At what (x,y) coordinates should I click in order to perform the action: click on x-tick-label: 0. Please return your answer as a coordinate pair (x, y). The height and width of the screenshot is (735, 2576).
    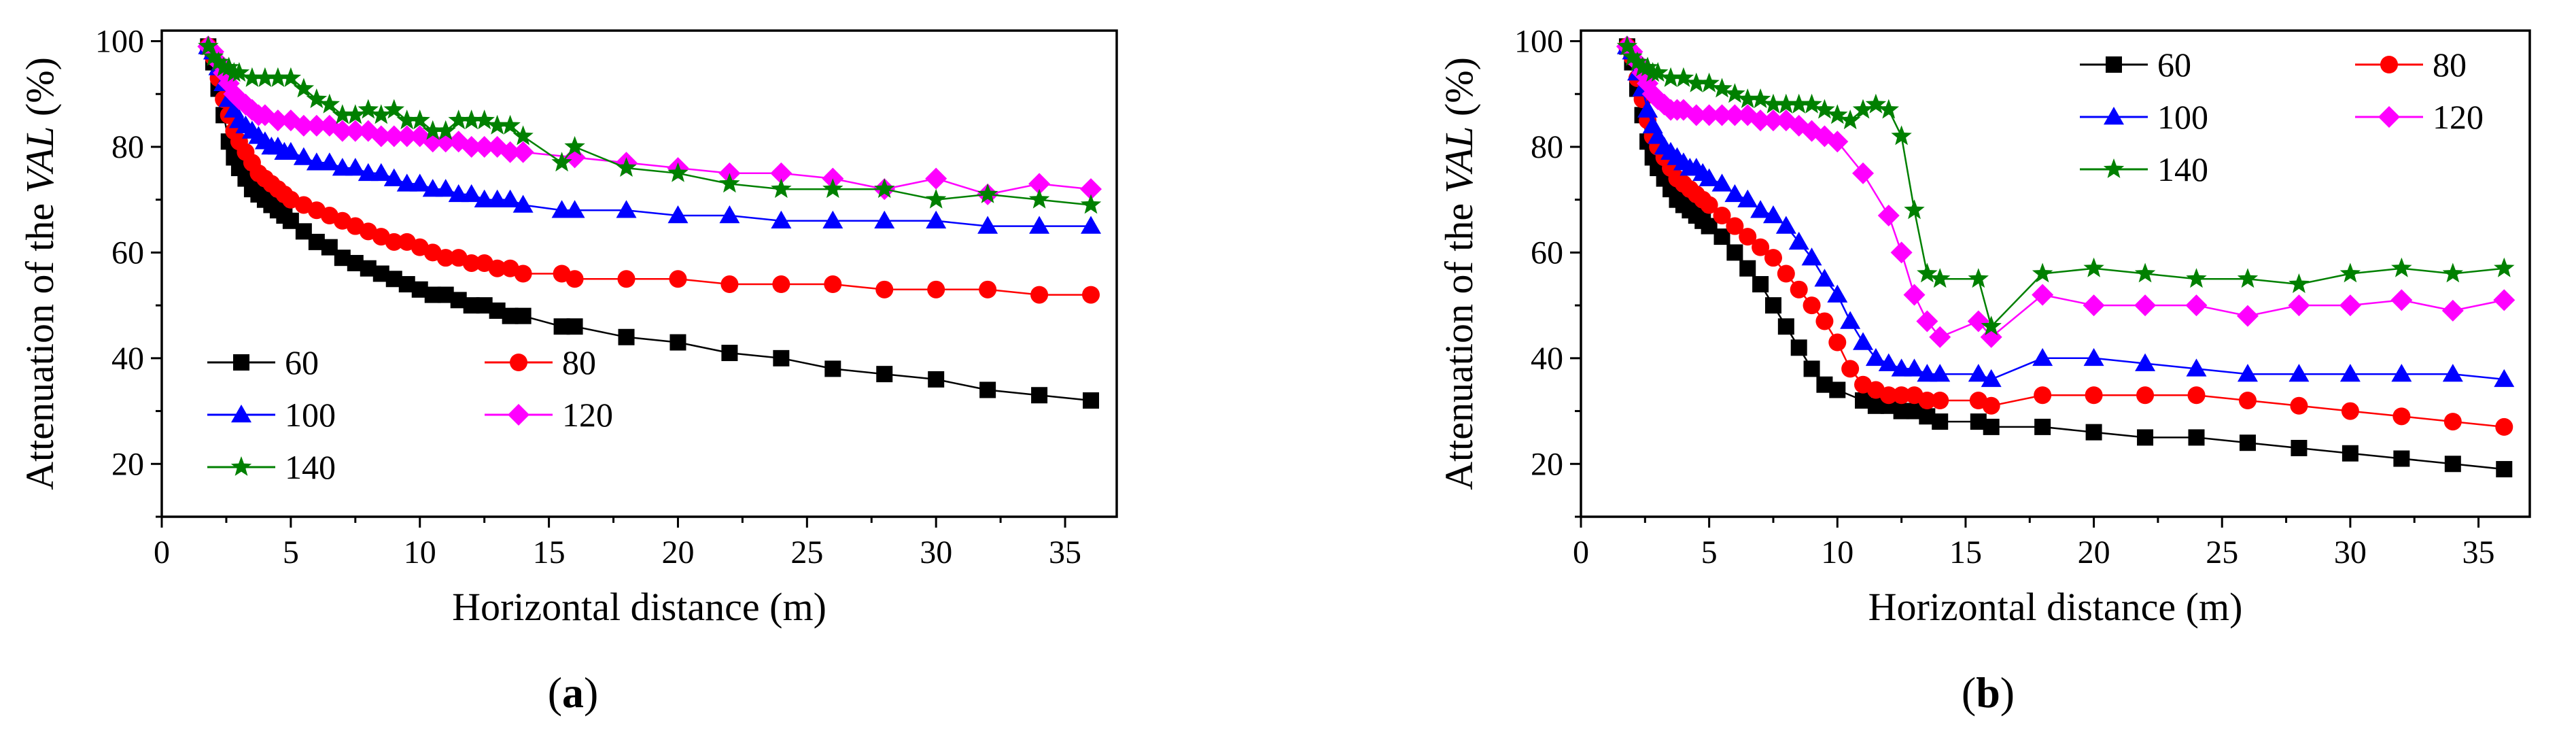
    Looking at the image, I should click on (1581, 552).